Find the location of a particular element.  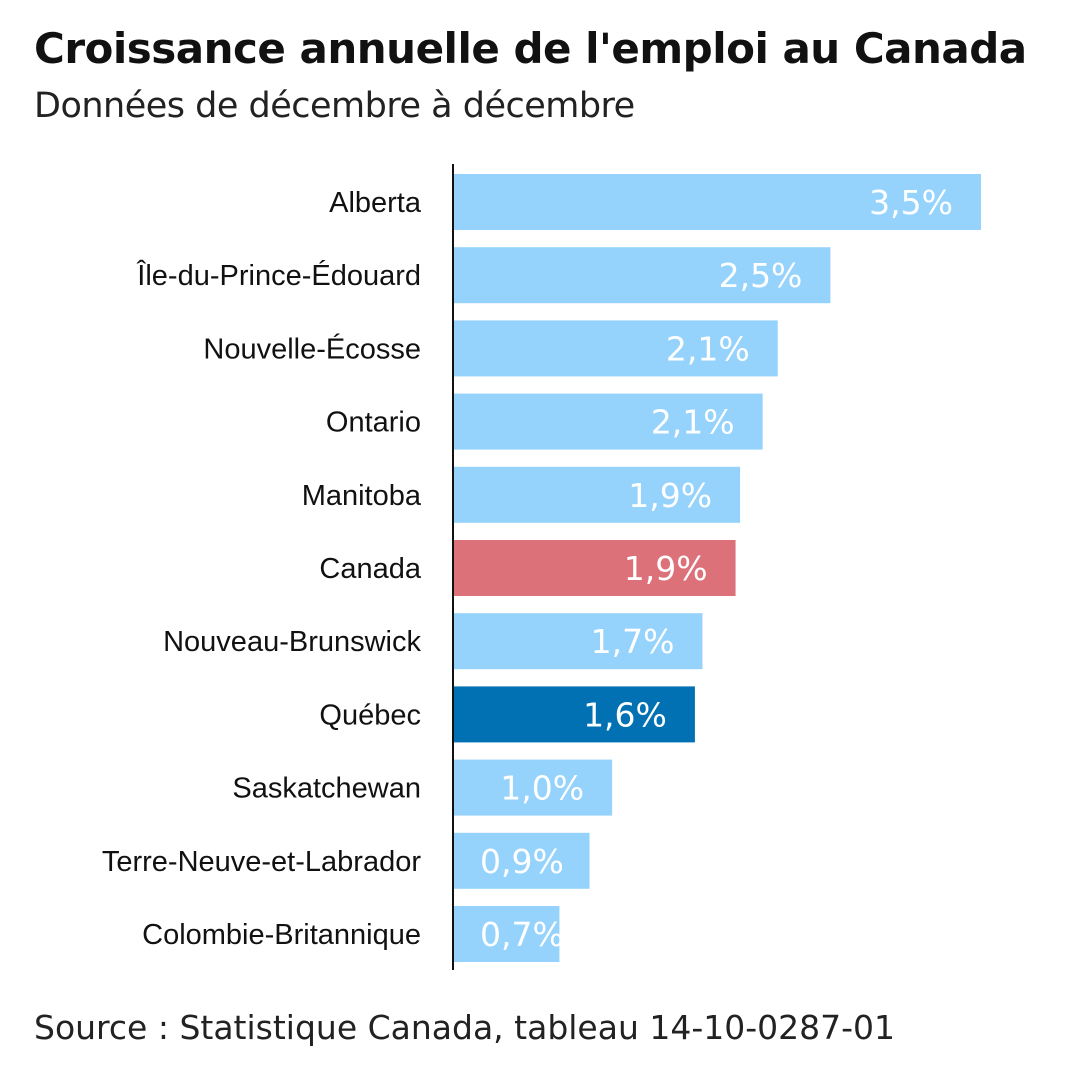

category-label: Québec is located at coordinates (370, 715).